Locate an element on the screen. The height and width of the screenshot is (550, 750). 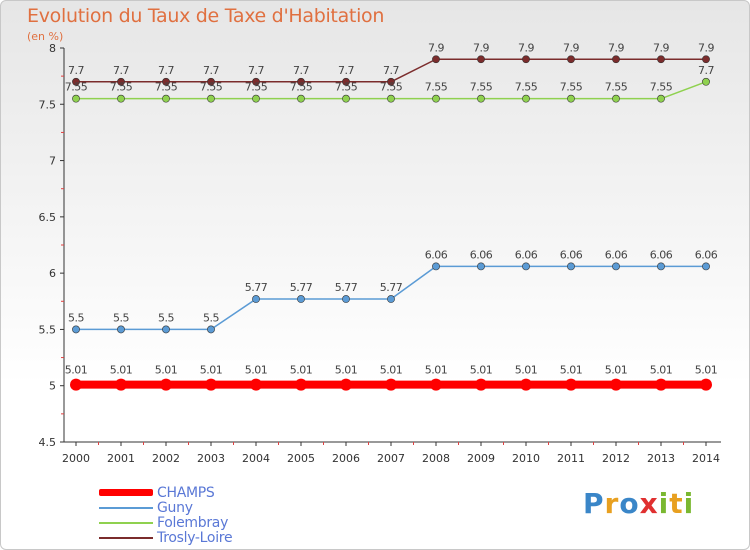
y-tick-label: 6.5 is located at coordinates (48, 217).